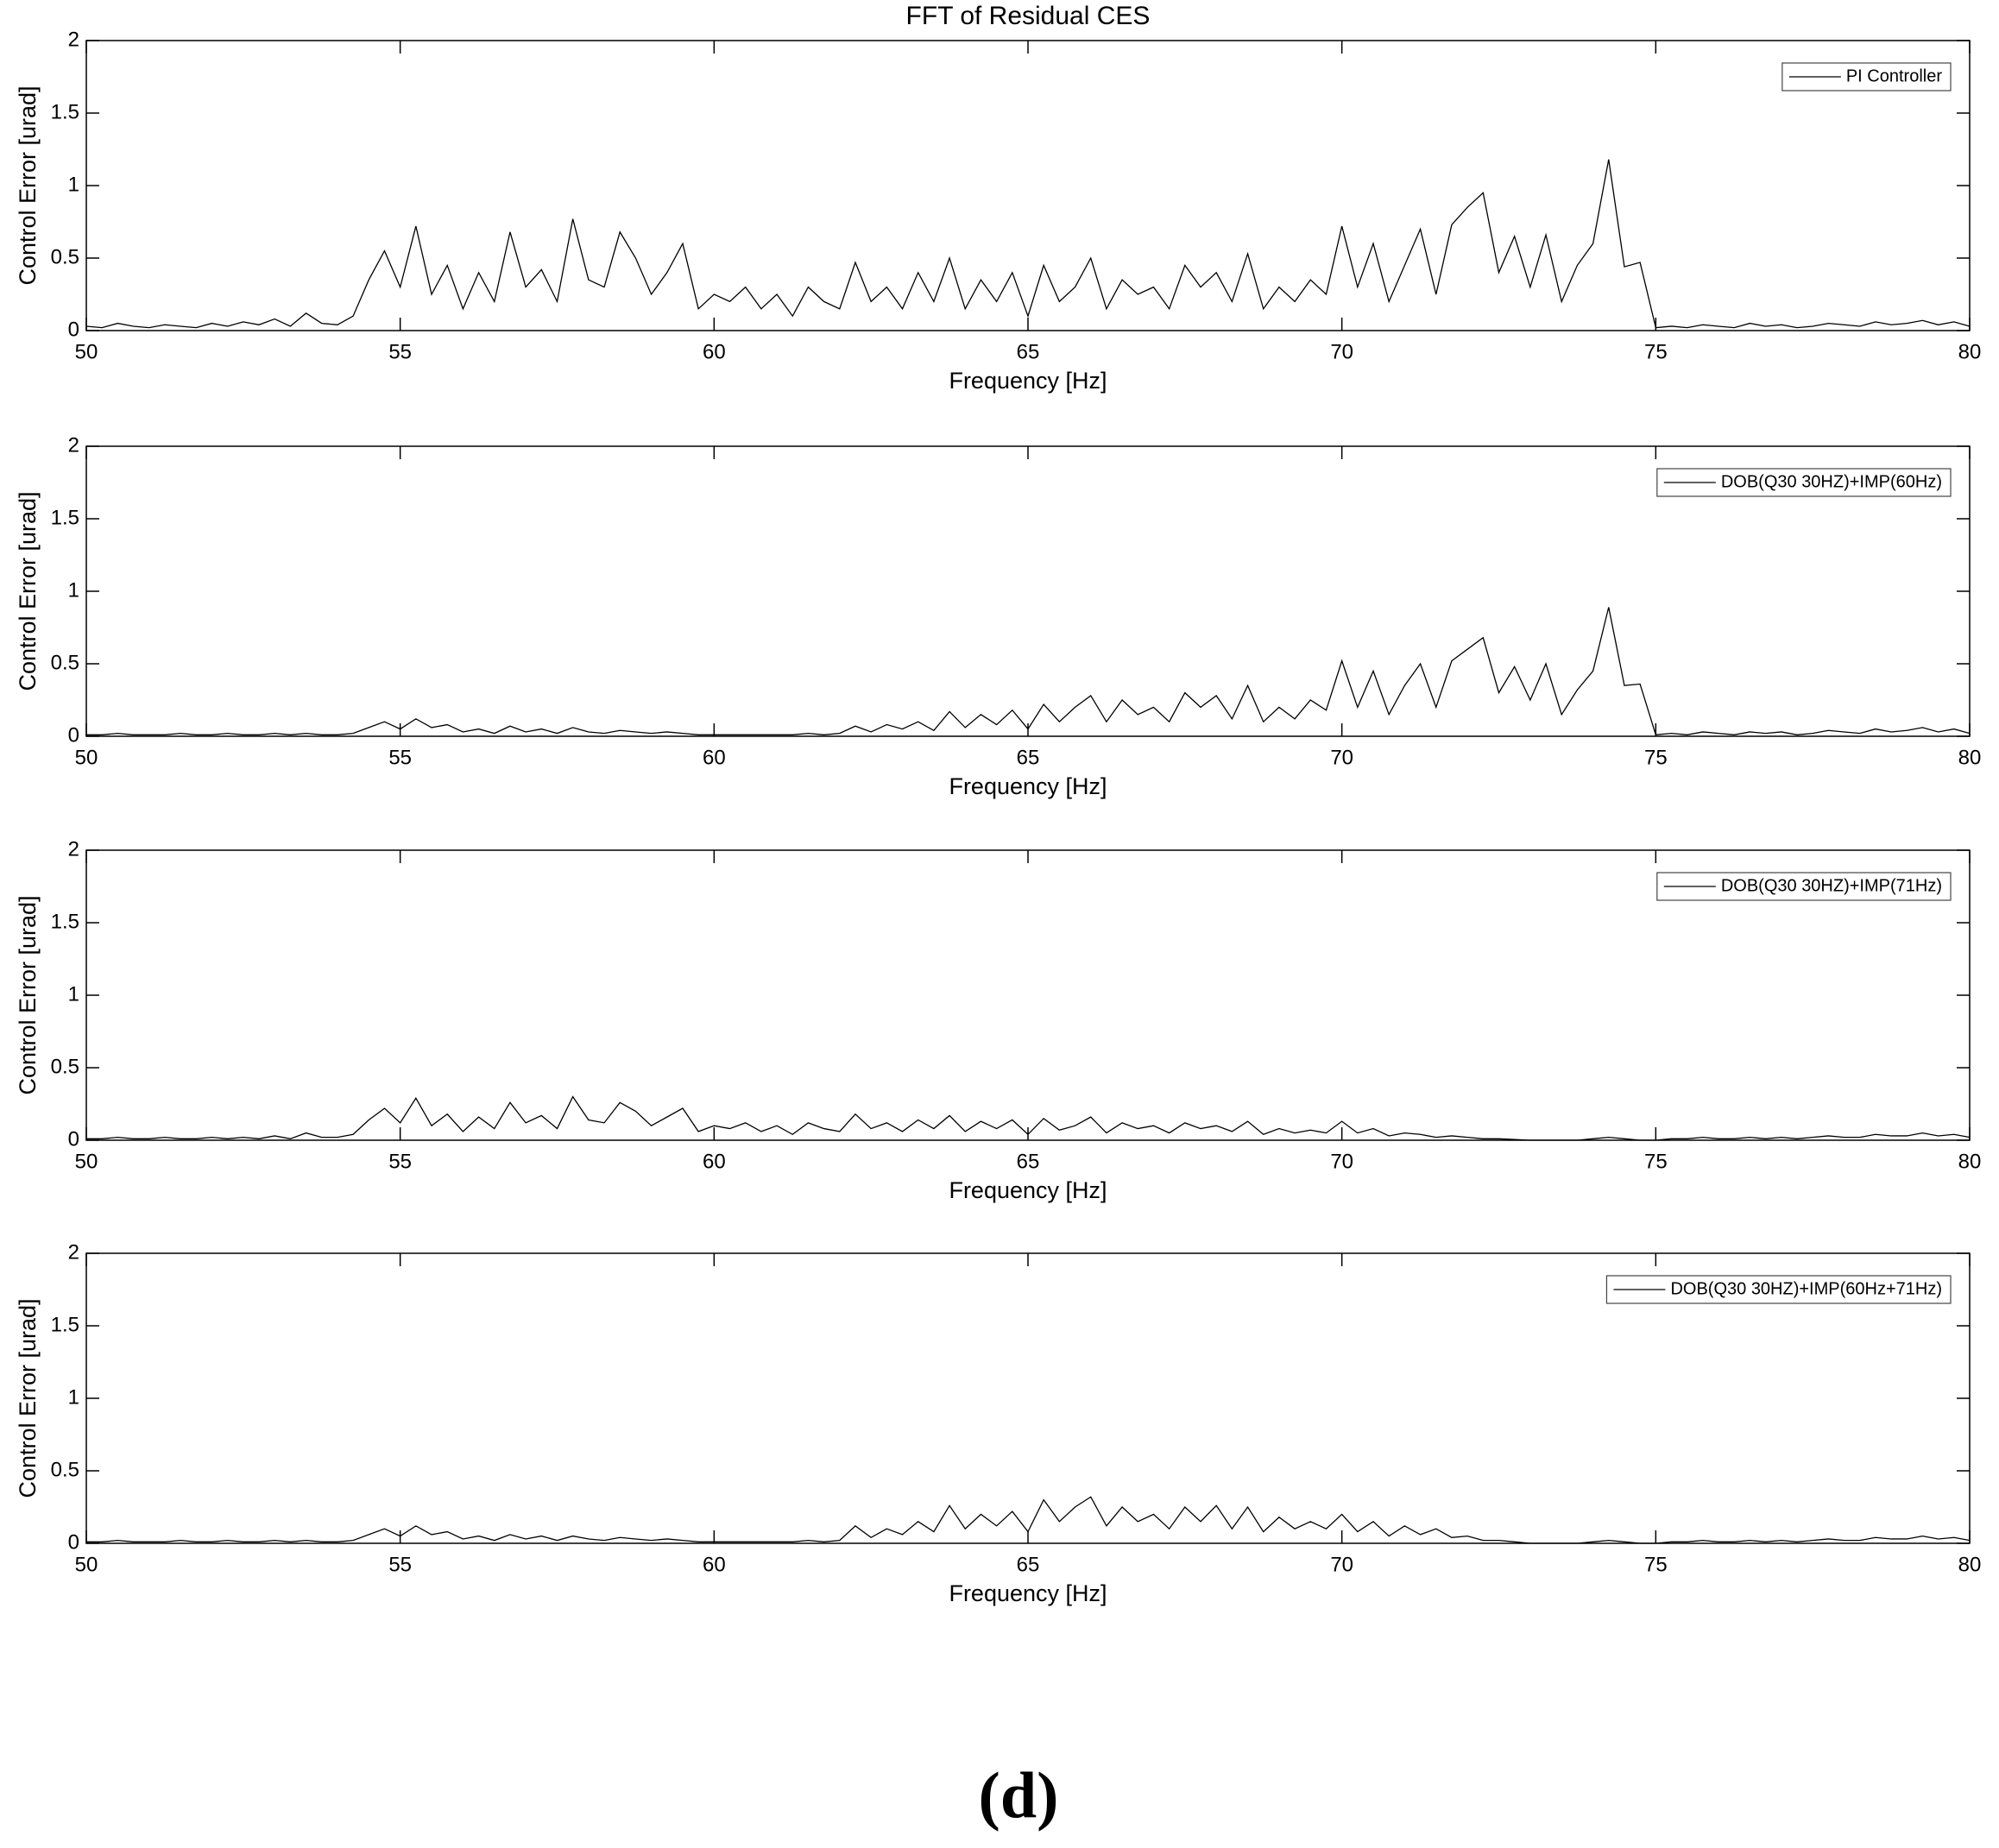 This screenshot has height=1848, width=1999. I want to click on legend: DOB(Q30 30HZ)+IMP(71Hz), so click(1804, 886).